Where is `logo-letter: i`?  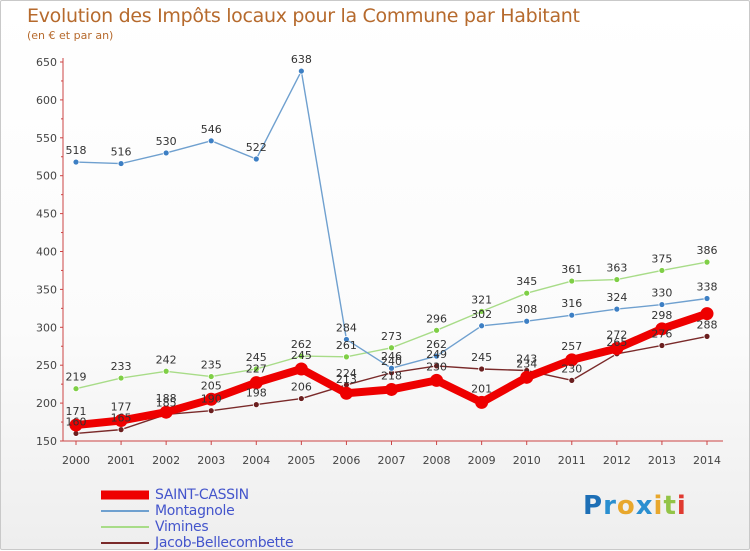 logo-letter: i is located at coordinates (658, 506).